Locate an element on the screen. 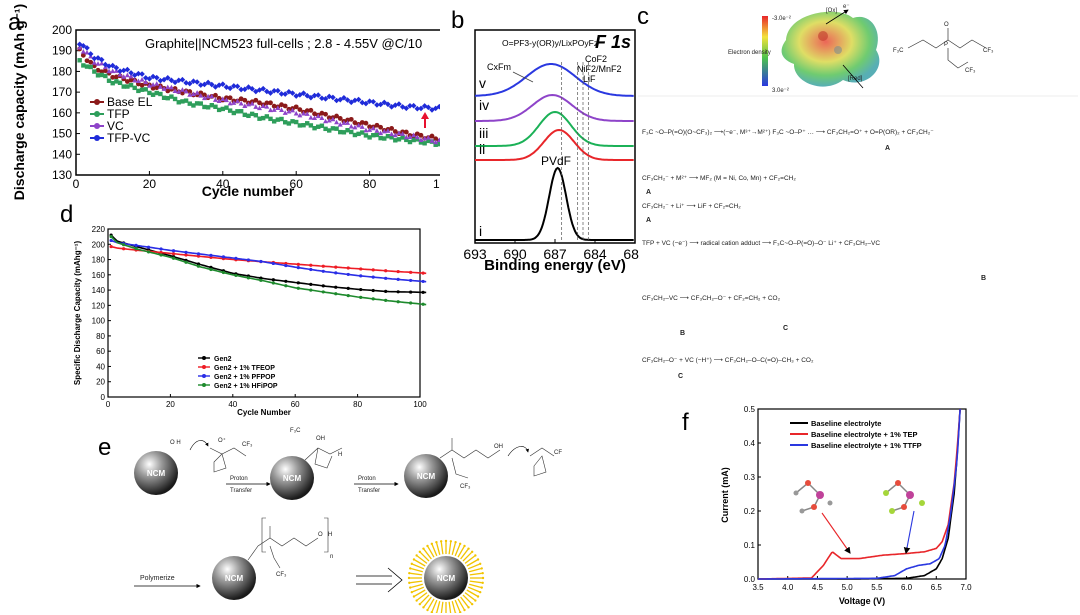 This screenshot has height=615, width=1080. chart-d-ytick-label: 140 is located at coordinates (99, 290).